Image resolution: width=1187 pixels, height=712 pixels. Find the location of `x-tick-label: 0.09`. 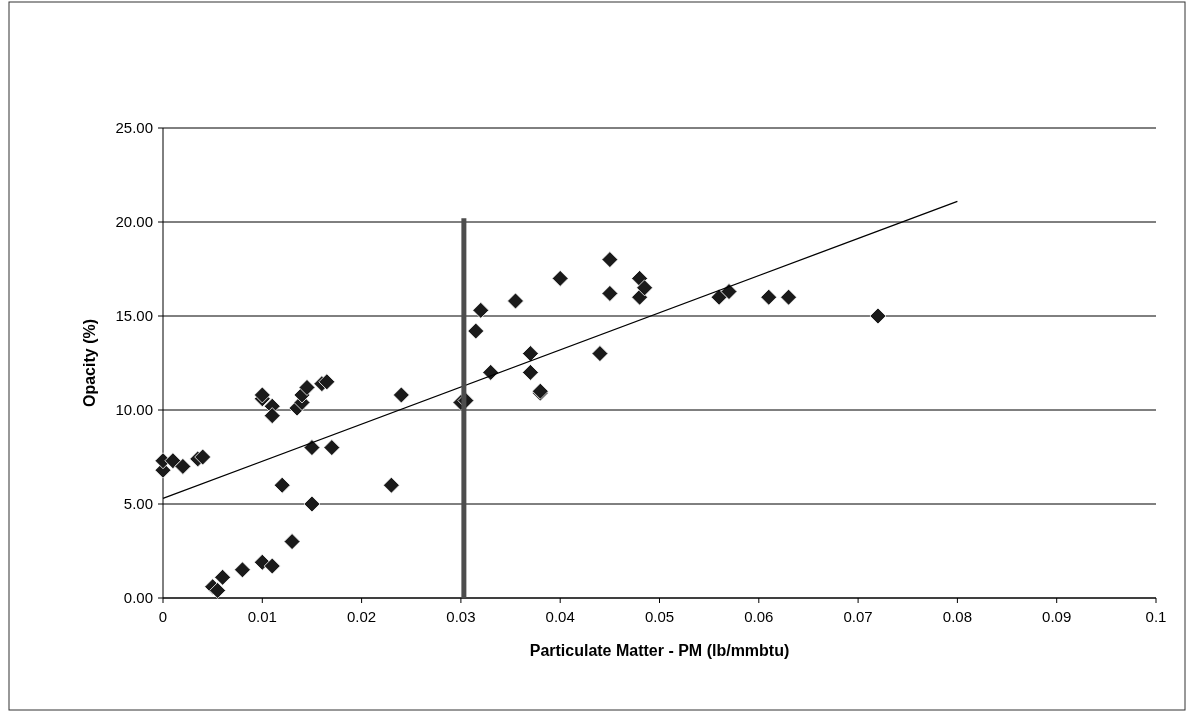

x-tick-label: 0.09 is located at coordinates (1057, 616).